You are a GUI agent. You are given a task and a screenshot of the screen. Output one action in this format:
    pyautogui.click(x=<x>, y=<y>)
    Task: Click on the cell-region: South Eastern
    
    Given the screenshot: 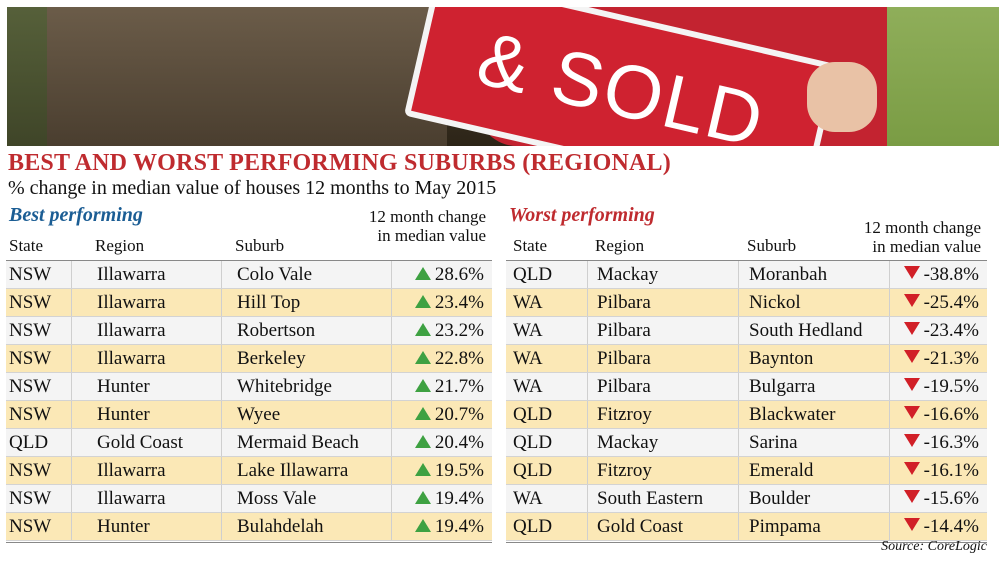 What is the action you would take?
    pyautogui.click(x=650, y=498)
    